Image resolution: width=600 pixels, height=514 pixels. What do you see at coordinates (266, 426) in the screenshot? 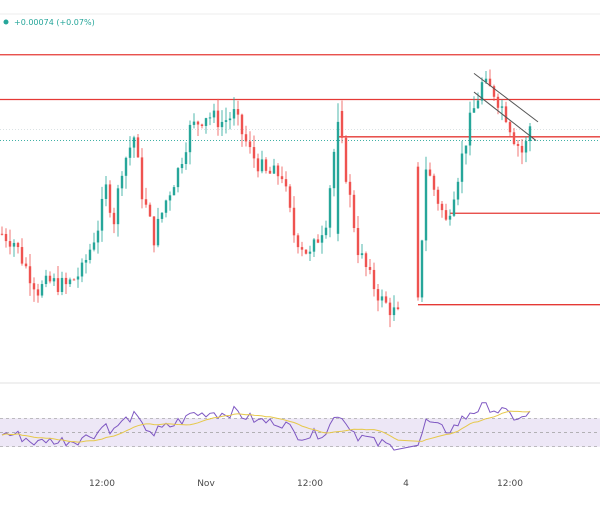
I see `rsi-line` at bounding box center [266, 426].